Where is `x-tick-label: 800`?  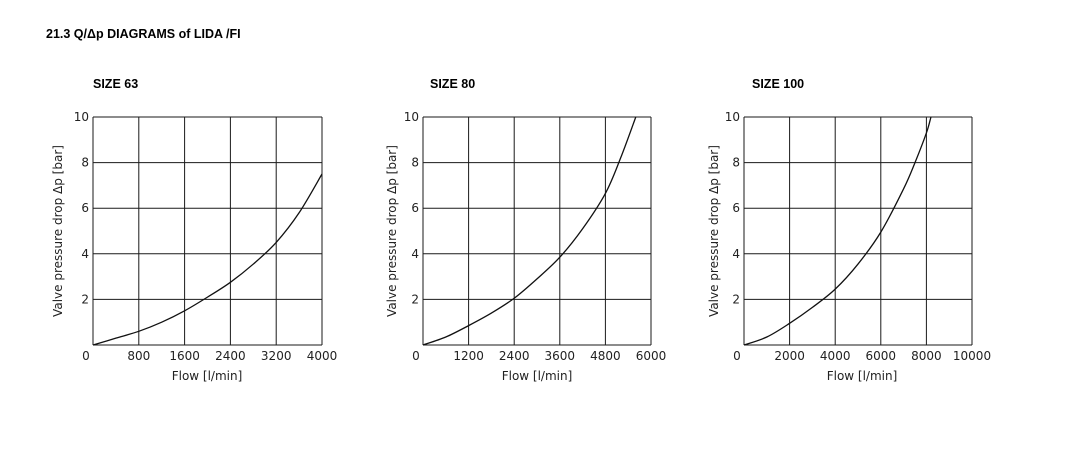 x-tick-label: 800 is located at coordinates (138, 356).